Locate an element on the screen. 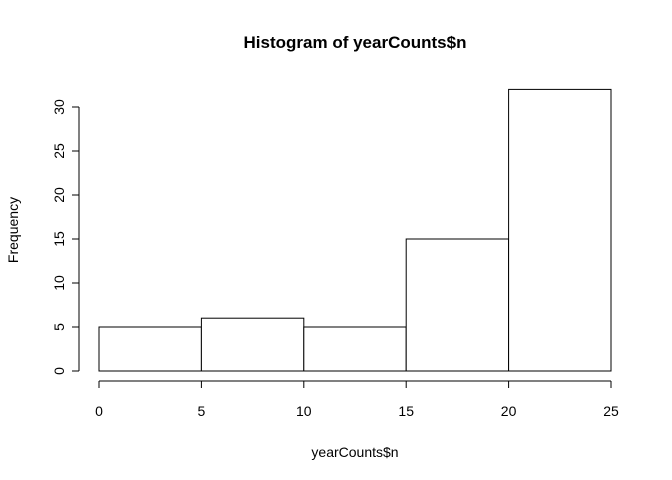 The height and width of the screenshot is (480, 672). y-tick-label-15: 15 is located at coordinates (59, 239).